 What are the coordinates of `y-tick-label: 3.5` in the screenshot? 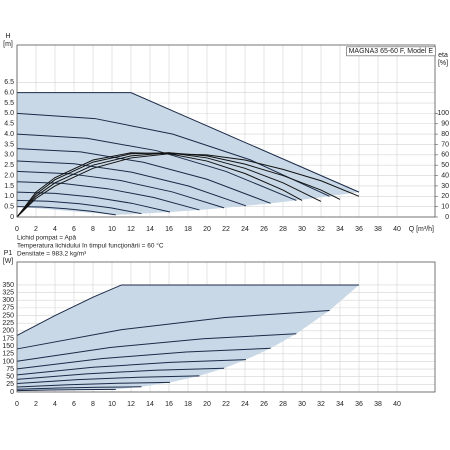 It's located at (9, 144).